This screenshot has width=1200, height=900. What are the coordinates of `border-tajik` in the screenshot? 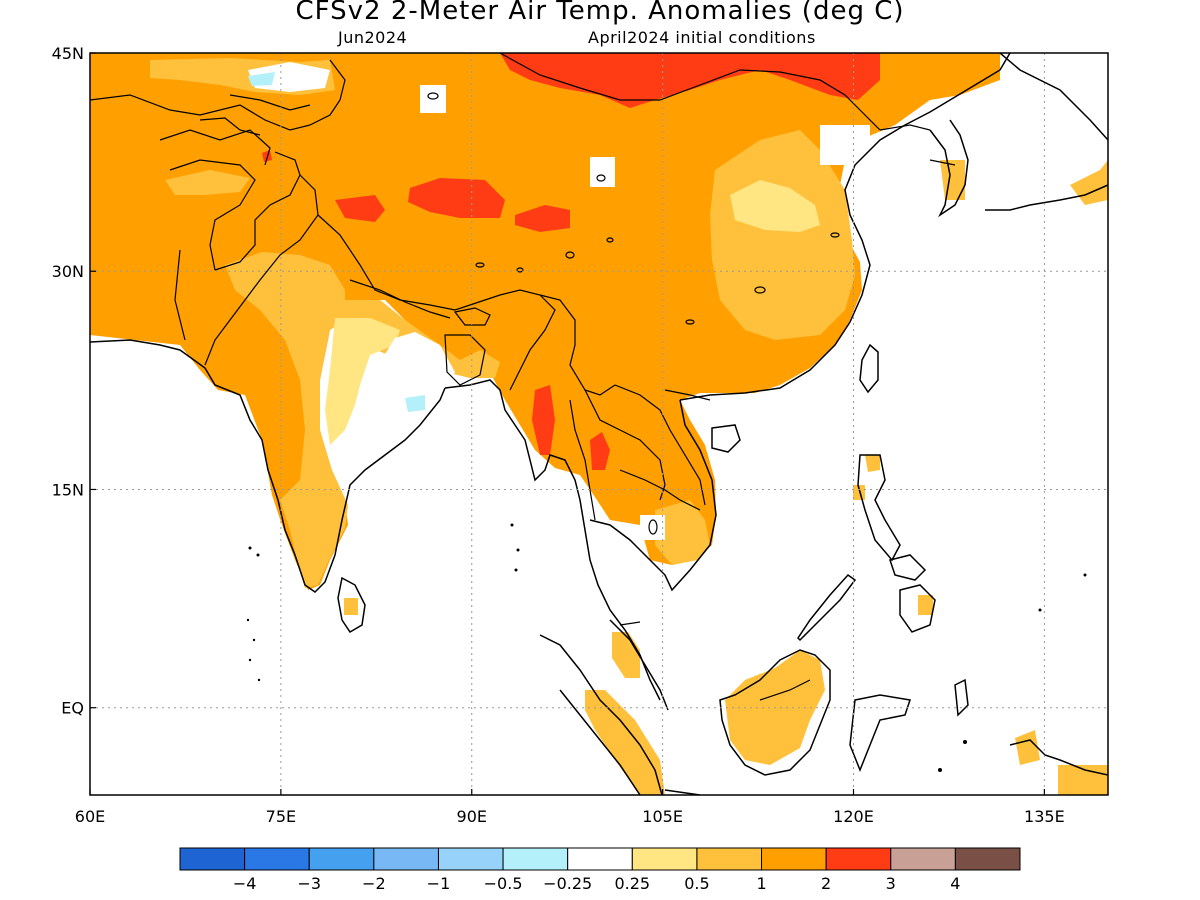 It's located at (230, 126).